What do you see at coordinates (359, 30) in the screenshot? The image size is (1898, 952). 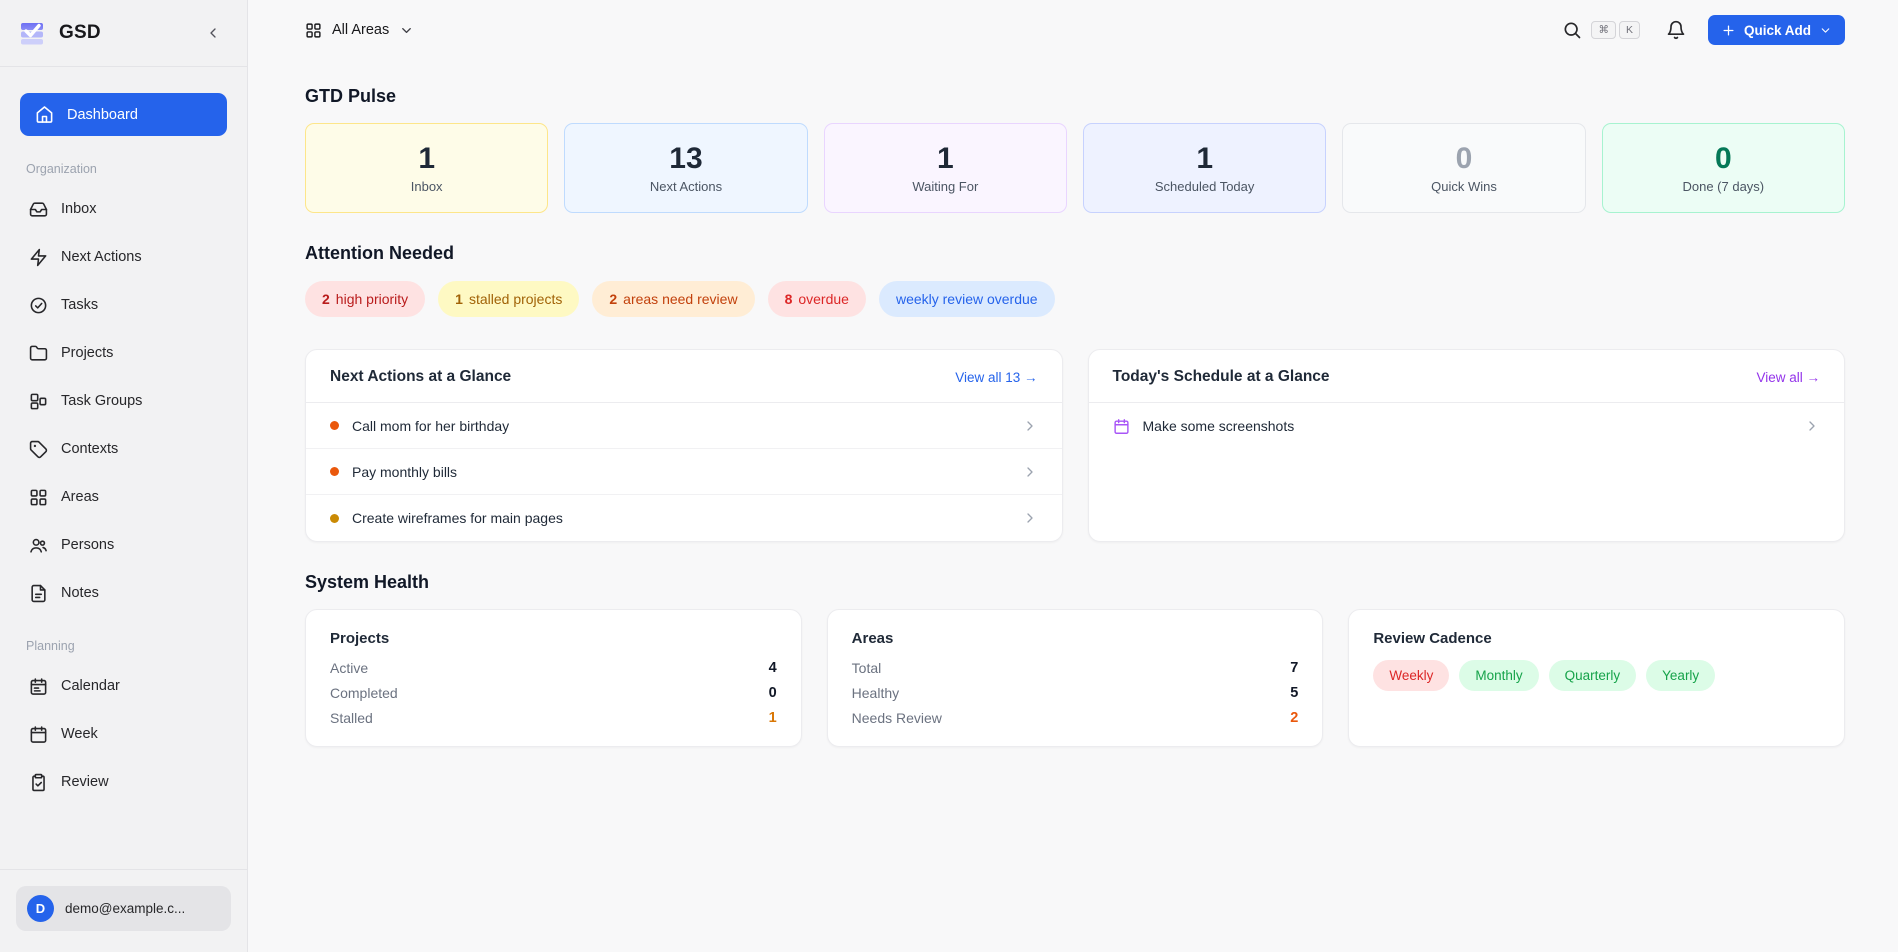 I see `area-filter-dropdown: All Areas` at bounding box center [359, 30].